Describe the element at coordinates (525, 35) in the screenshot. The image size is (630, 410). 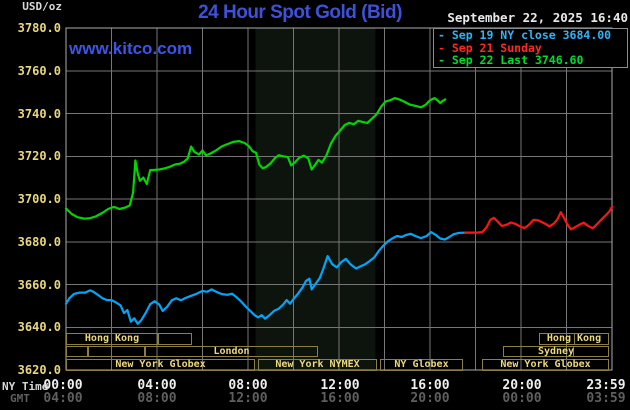
I see `legend-item: - Sep 19 NY close 3684.00` at that location.